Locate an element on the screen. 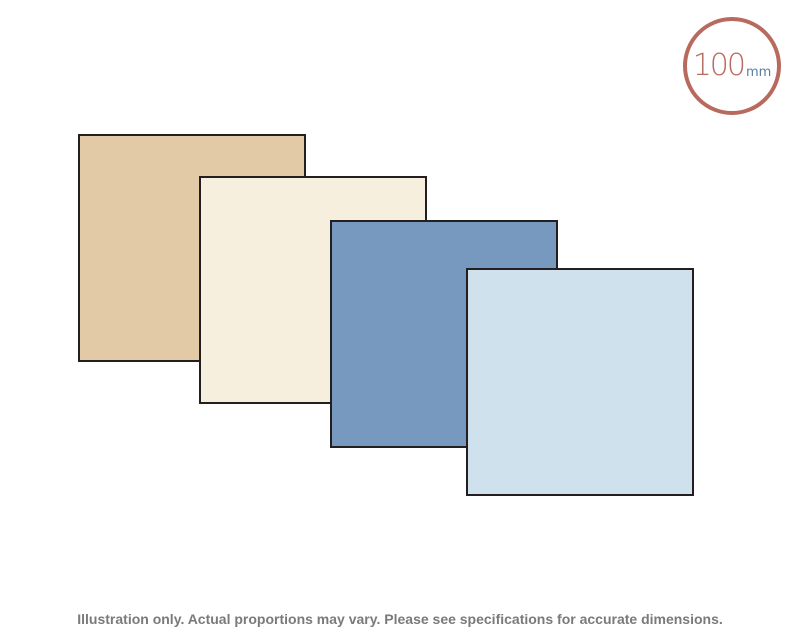 The image size is (800, 640). size-unit: mm is located at coordinates (758, 72).